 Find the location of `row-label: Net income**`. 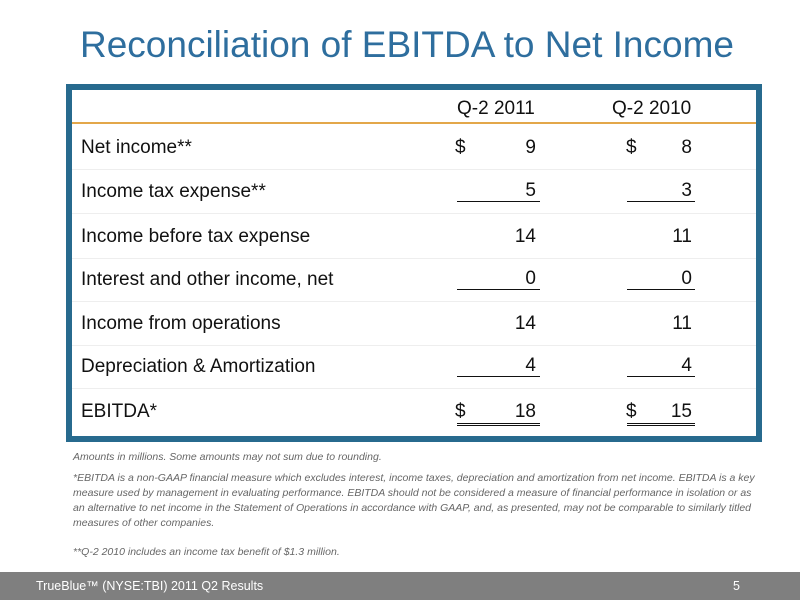

row-label: Net income** is located at coordinates (136, 147).